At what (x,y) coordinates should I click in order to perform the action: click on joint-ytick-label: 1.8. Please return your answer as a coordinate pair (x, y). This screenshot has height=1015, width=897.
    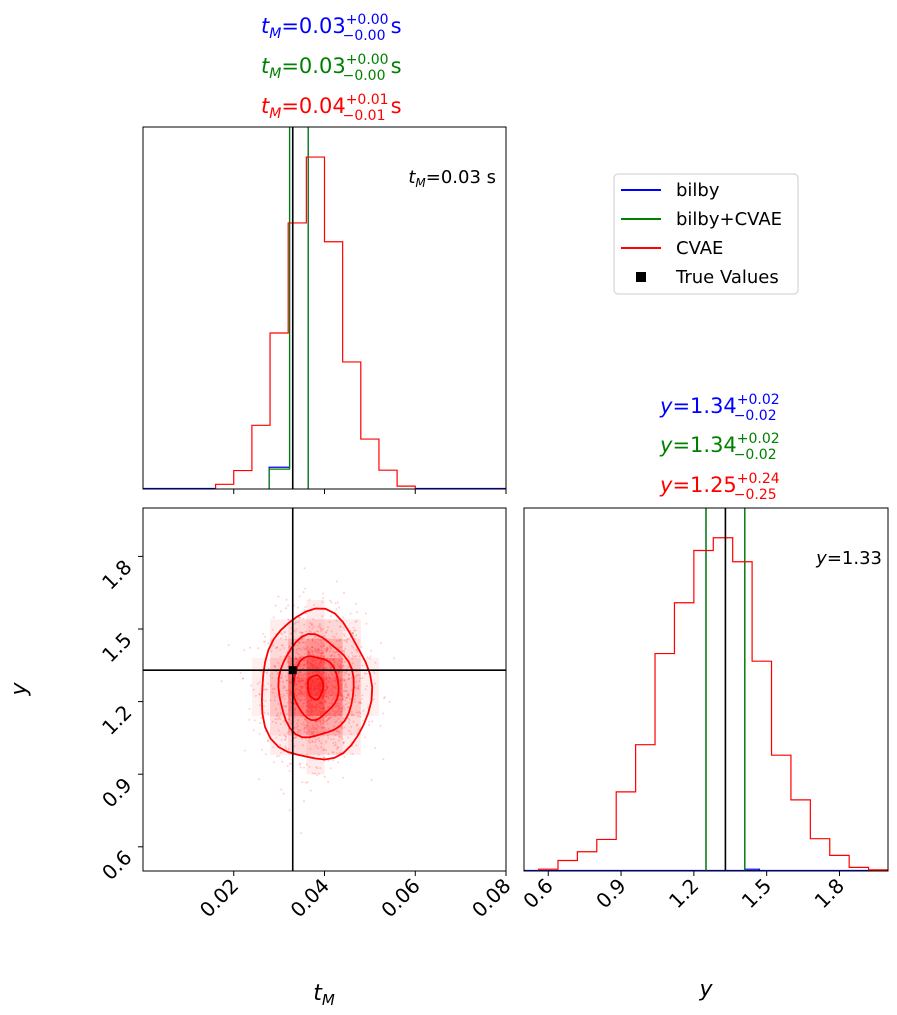
    Looking at the image, I should click on (116, 574).